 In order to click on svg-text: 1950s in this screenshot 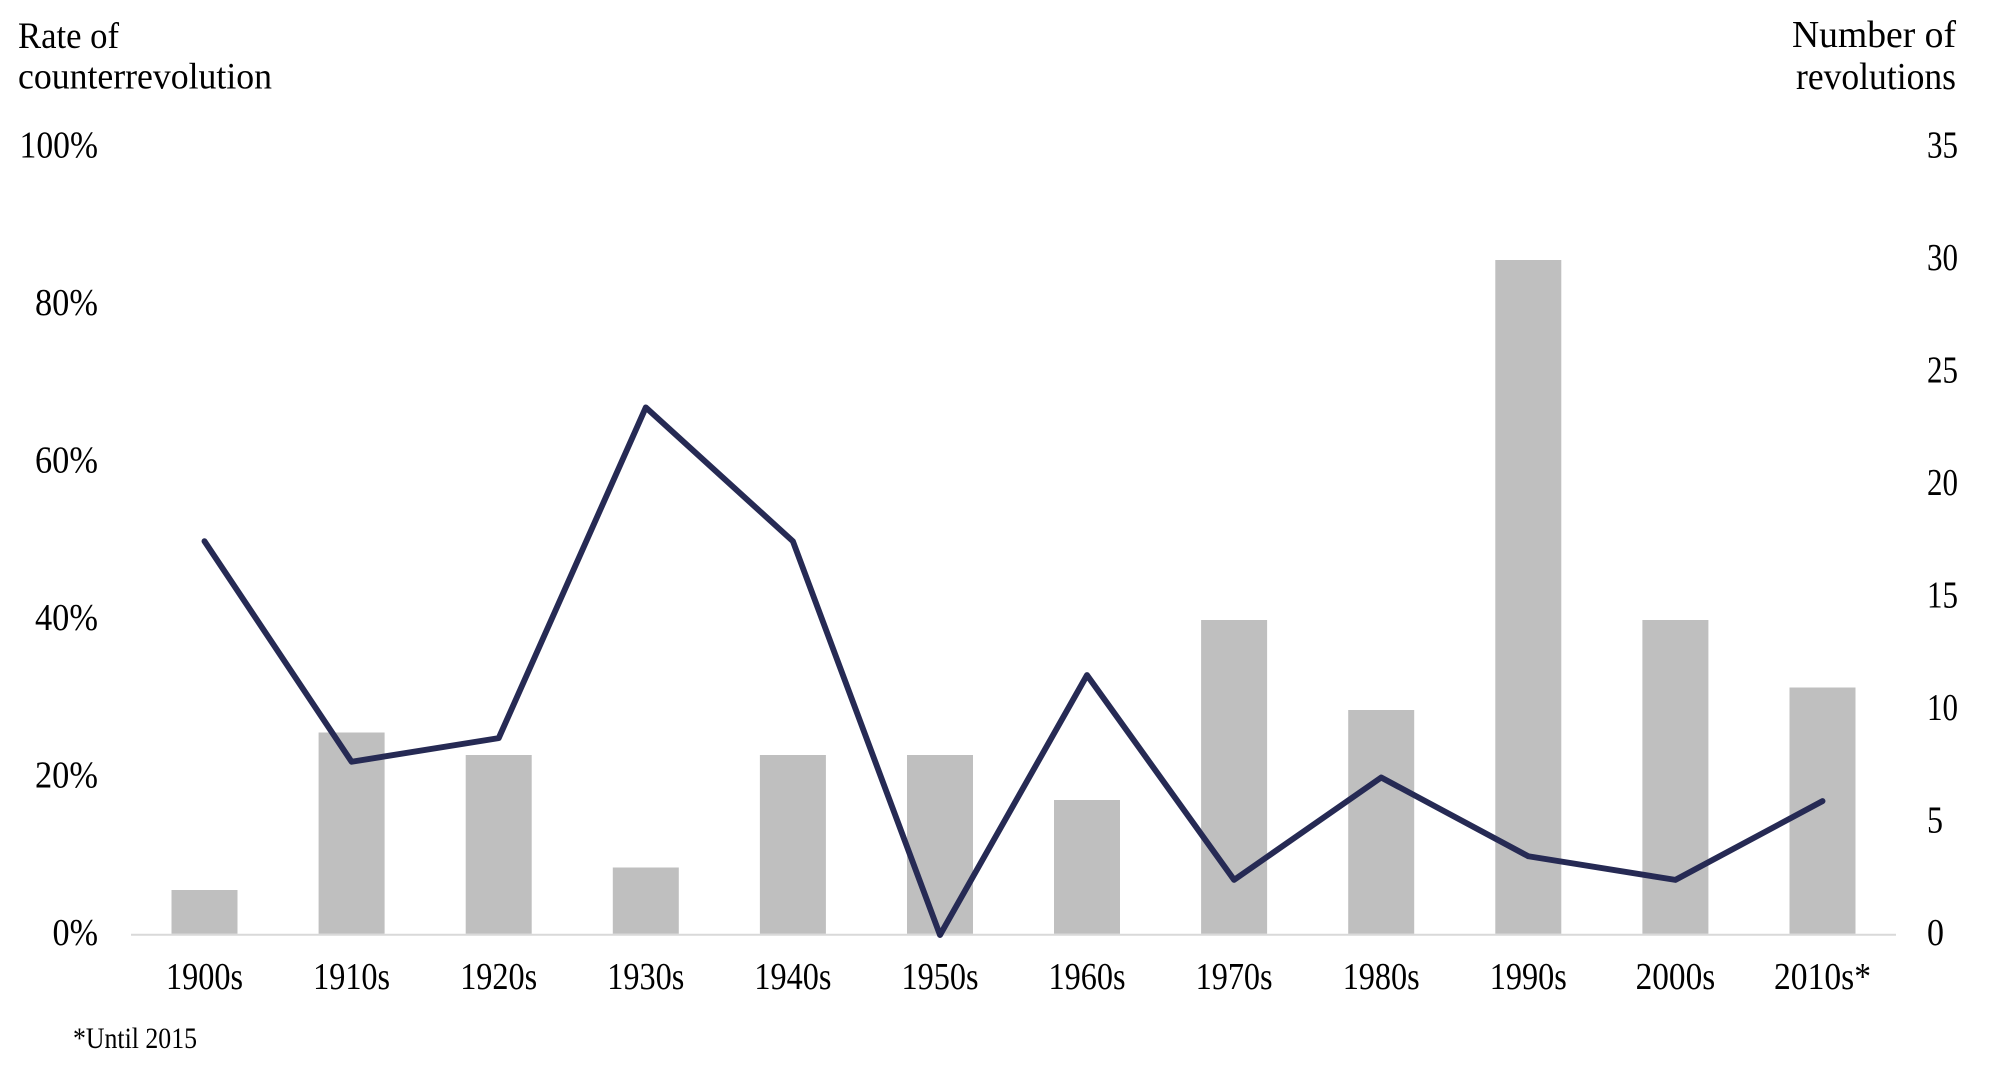, I will do `click(940, 977)`.